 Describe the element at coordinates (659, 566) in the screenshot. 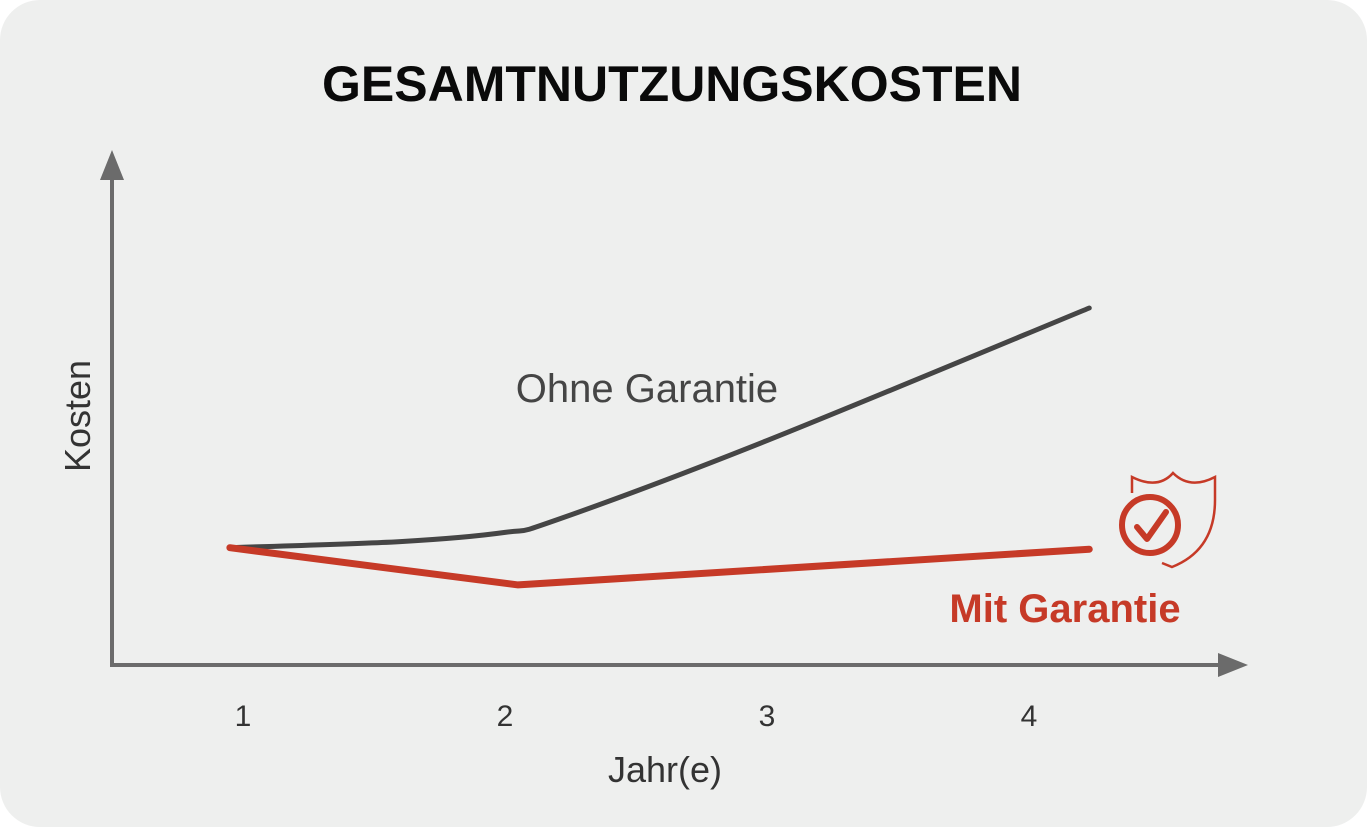

I see `series-line-mit-garantie` at that location.